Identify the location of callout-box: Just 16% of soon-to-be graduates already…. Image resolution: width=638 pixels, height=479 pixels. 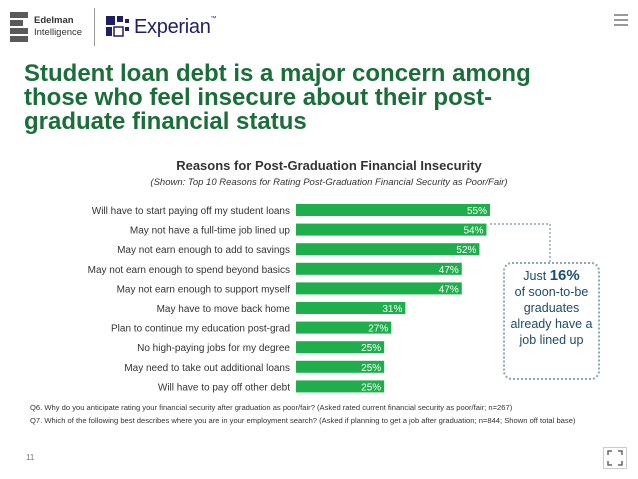
(551, 321).